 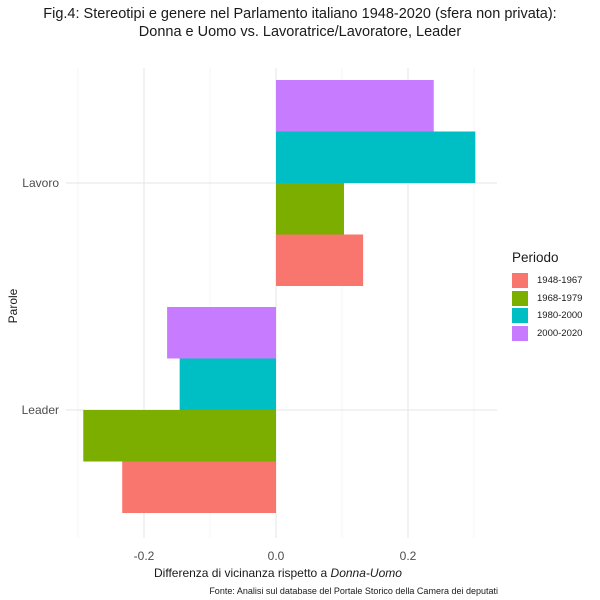 What do you see at coordinates (179, 436) in the screenshot?
I see `bar-leader-1968-1979` at bounding box center [179, 436].